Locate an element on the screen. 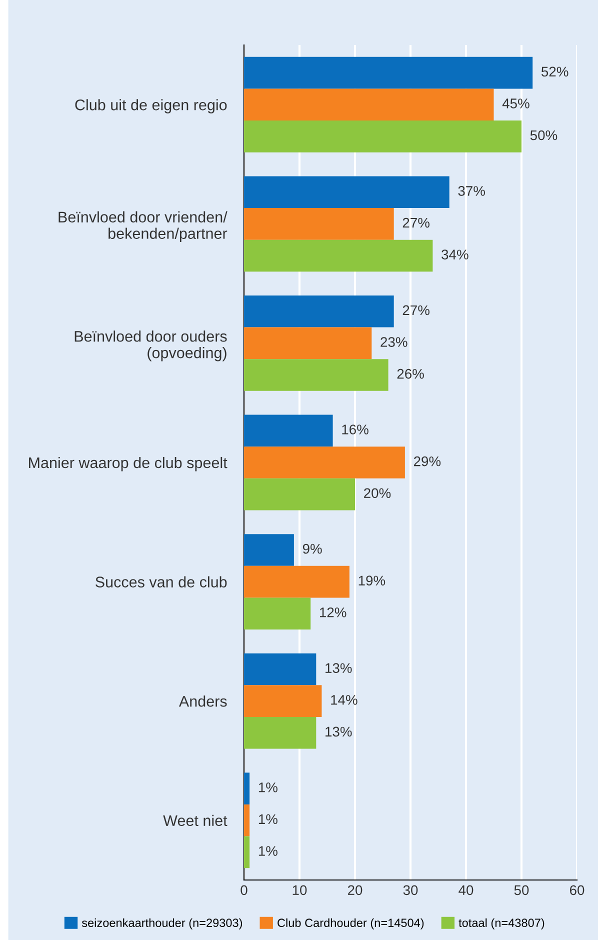 This screenshot has width=598, height=940. data-label: 37% is located at coordinates (471, 191).